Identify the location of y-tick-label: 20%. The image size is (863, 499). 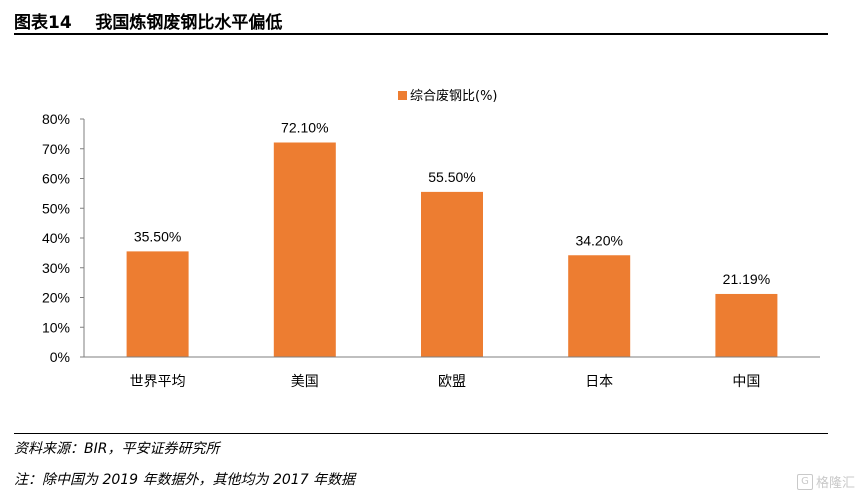
(56, 298).